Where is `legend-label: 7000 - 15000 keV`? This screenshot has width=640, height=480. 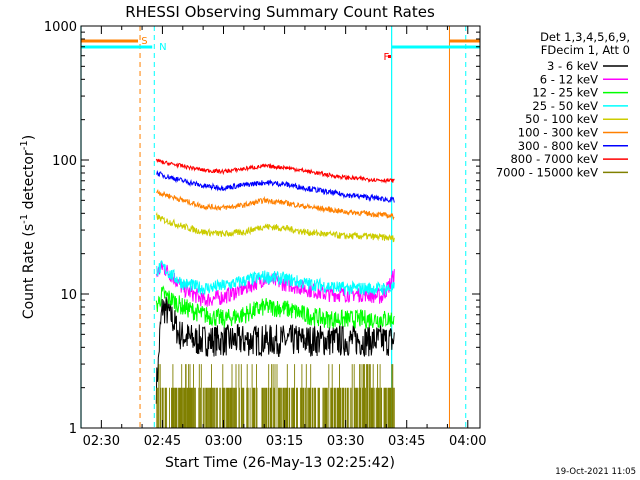
legend-label: 7000 - 15000 keV is located at coordinates (547, 172).